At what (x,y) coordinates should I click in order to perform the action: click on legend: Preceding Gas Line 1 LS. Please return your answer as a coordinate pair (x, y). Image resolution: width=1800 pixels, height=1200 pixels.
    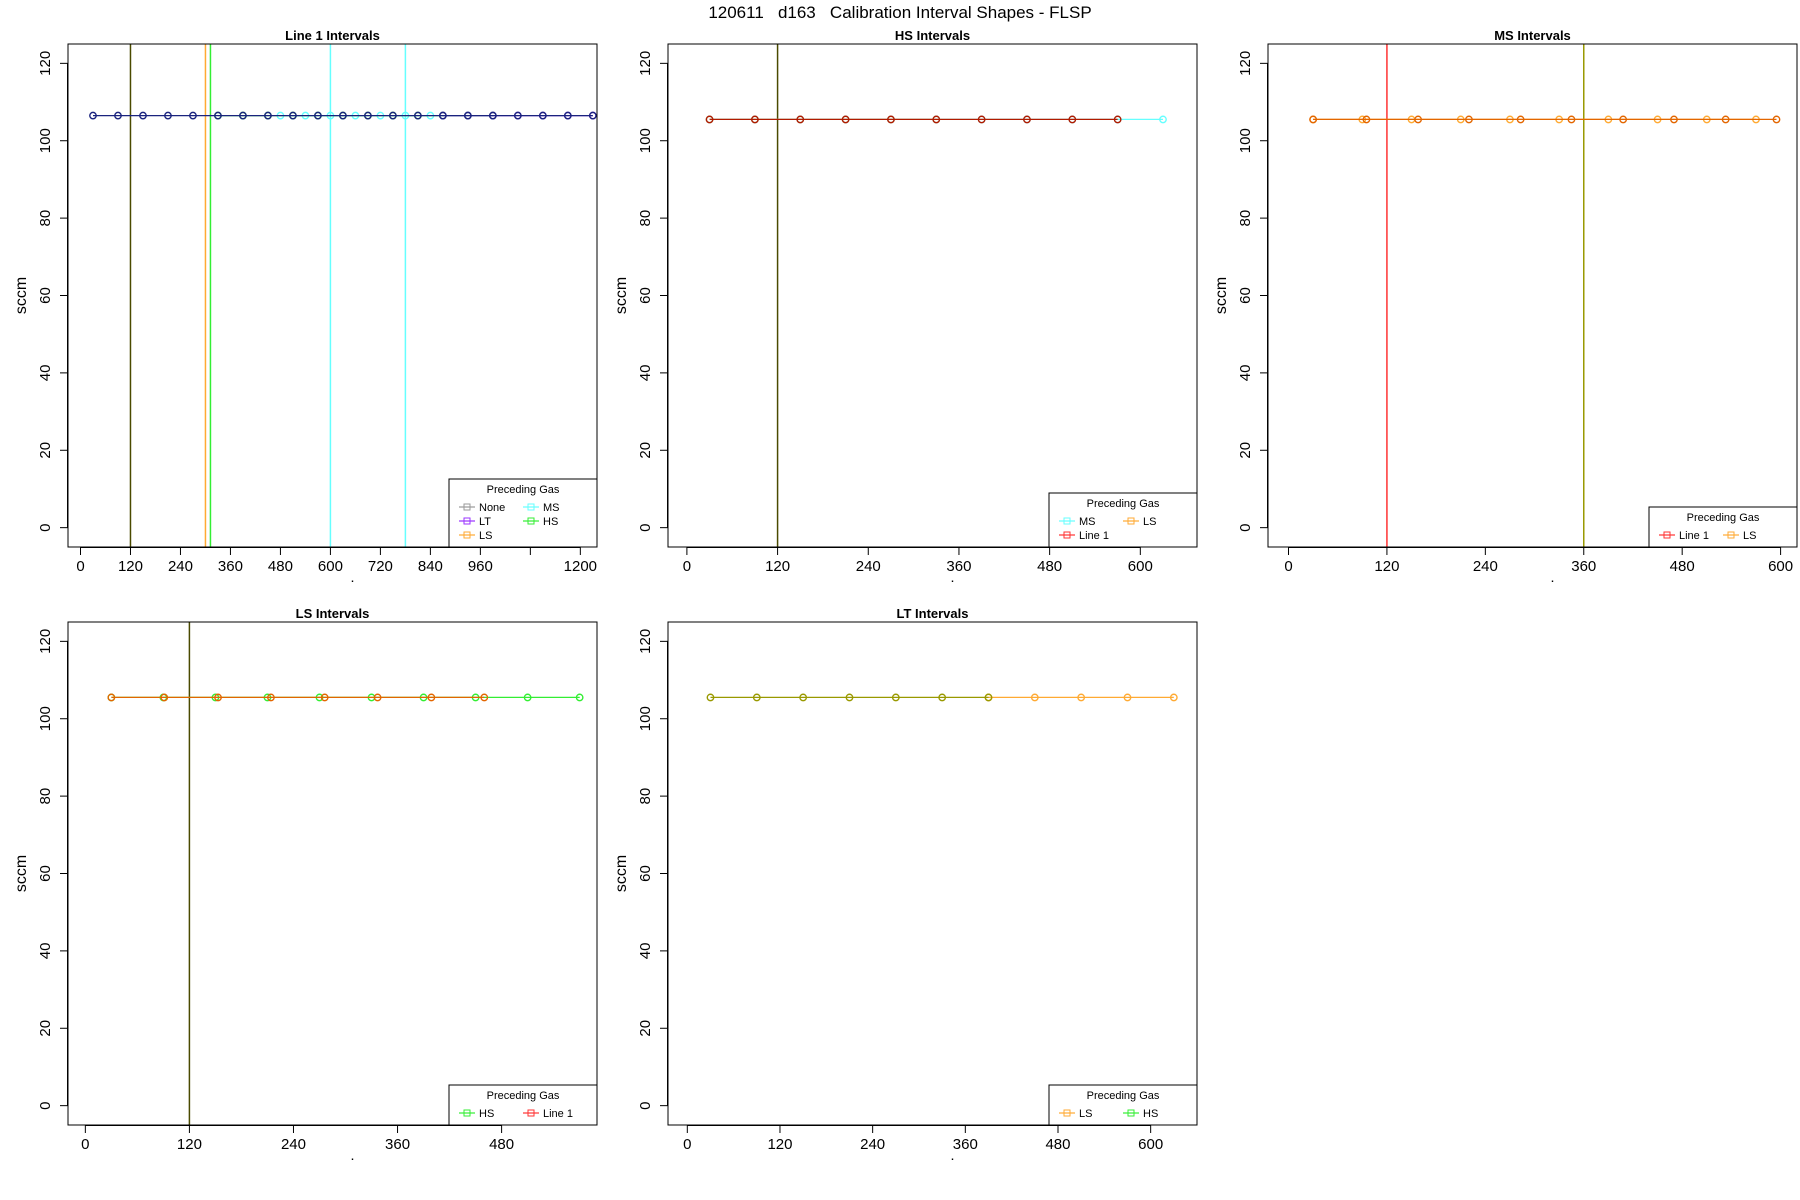
    Looking at the image, I should click on (1723, 527).